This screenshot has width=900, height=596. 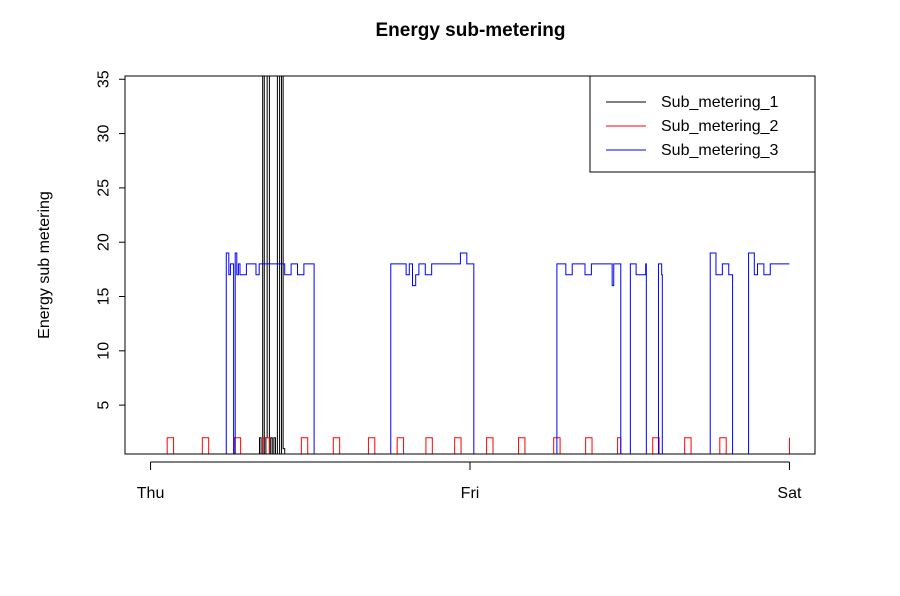 I want to click on y-tick-label-25: 25, so click(x=104, y=188).